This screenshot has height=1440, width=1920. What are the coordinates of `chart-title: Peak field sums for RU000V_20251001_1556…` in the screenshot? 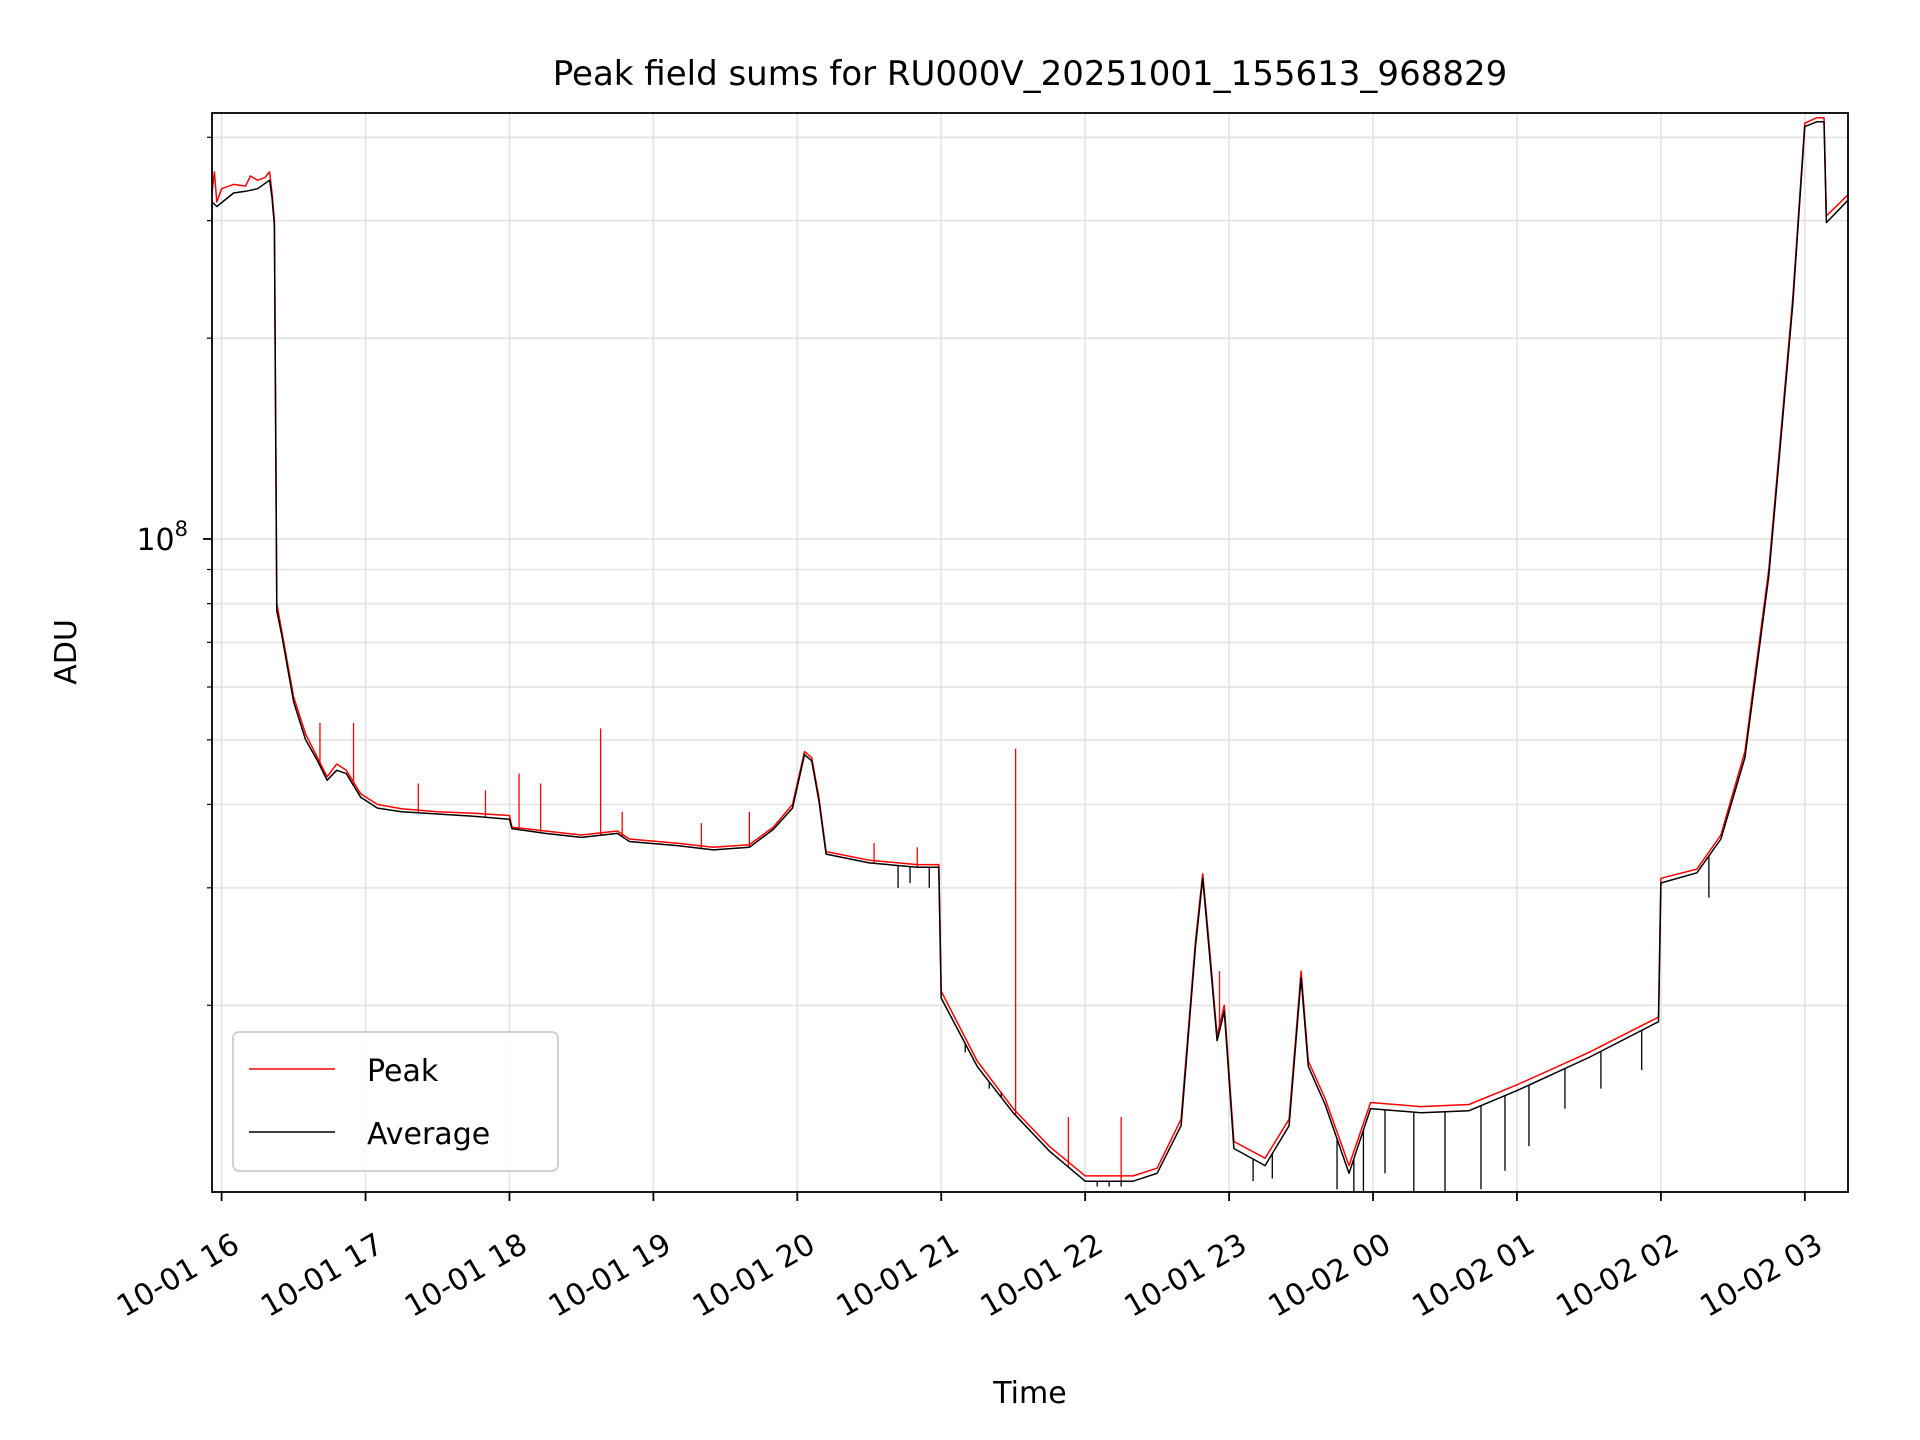 It's located at (1030, 74).